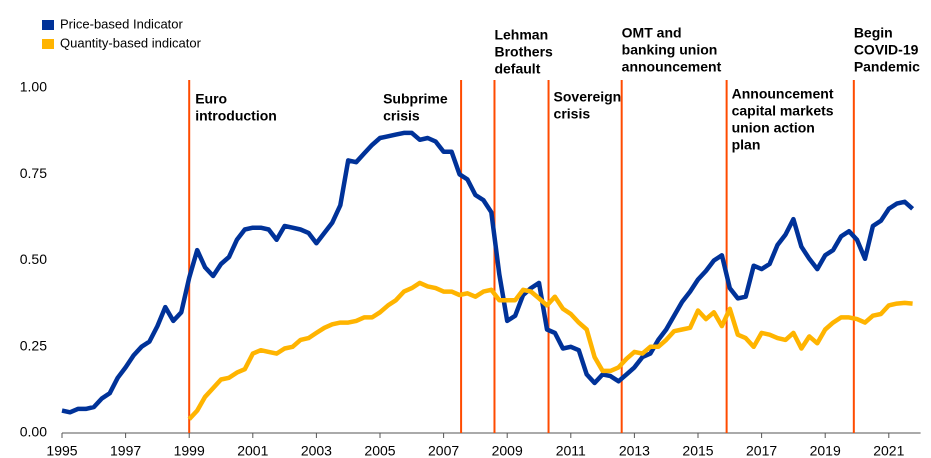 The height and width of the screenshot is (458, 931). Describe the element at coordinates (886, 50) in the screenshot. I see `annotation: COVID-19` at that location.